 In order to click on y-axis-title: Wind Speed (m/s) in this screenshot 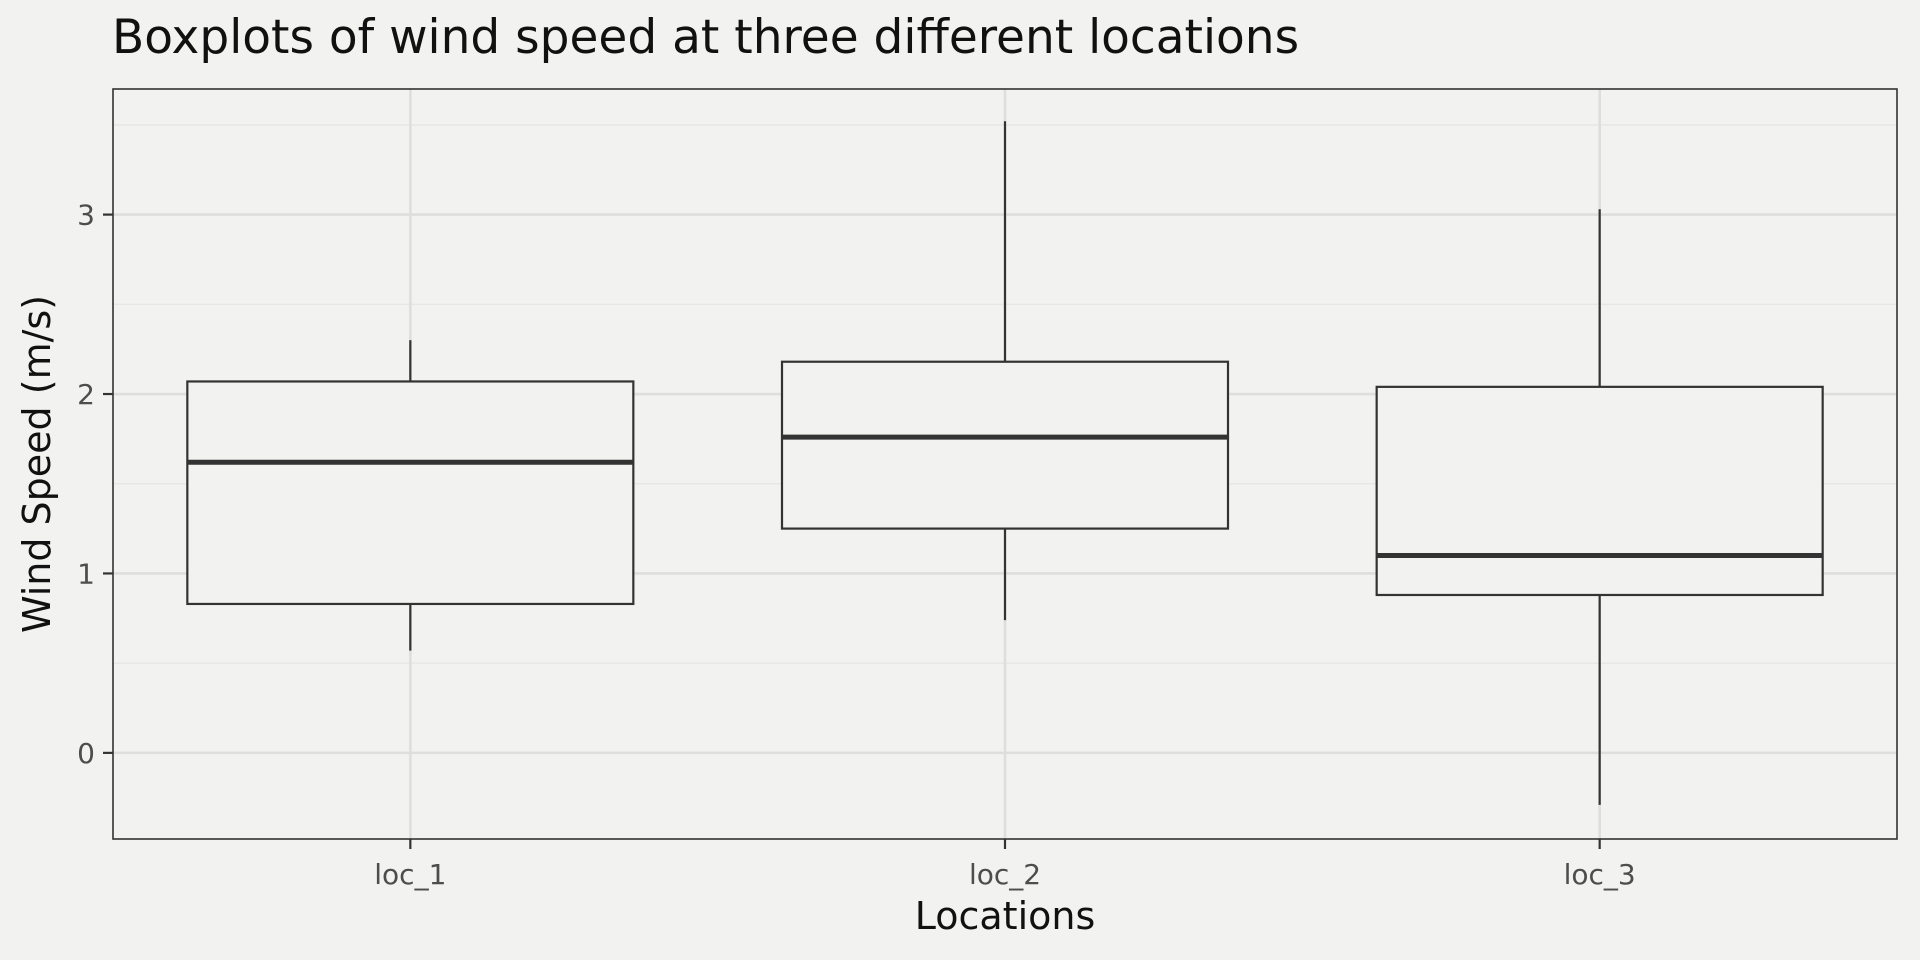, I will do `click(37, 464)`.